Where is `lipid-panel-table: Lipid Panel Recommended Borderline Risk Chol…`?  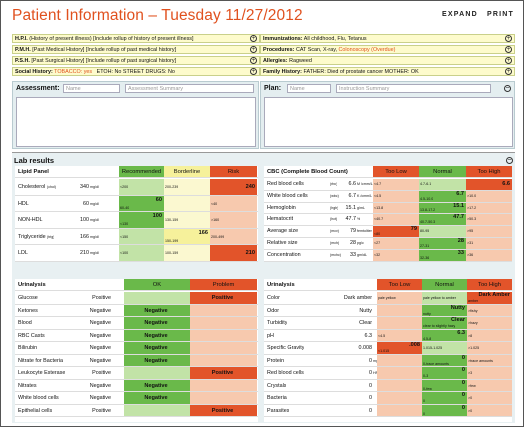 lipid-panel-table: Lipid Panel Recommended Borderline Risk Chol… is located at coordinates (136, 214).